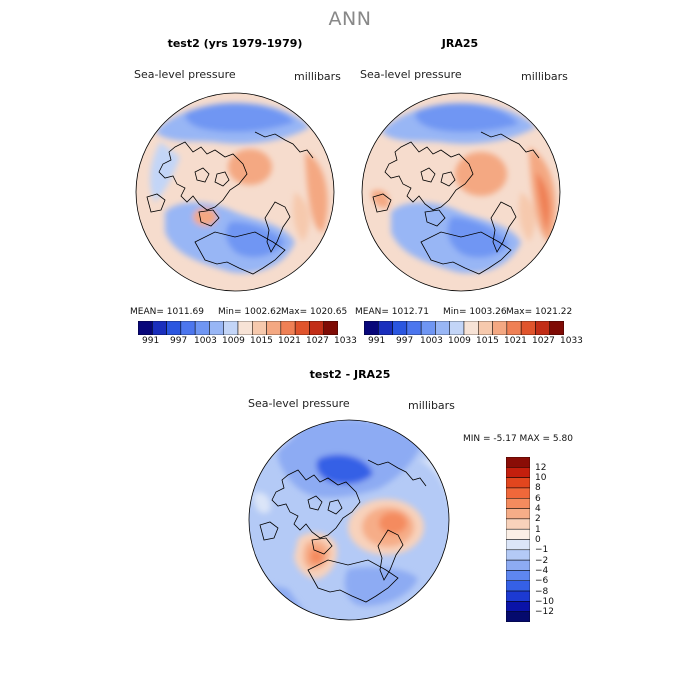 The height and width of the screenshot is (700, 700). I want to click on min-value-jra25: Min= 1003.26, so click(475, 312).